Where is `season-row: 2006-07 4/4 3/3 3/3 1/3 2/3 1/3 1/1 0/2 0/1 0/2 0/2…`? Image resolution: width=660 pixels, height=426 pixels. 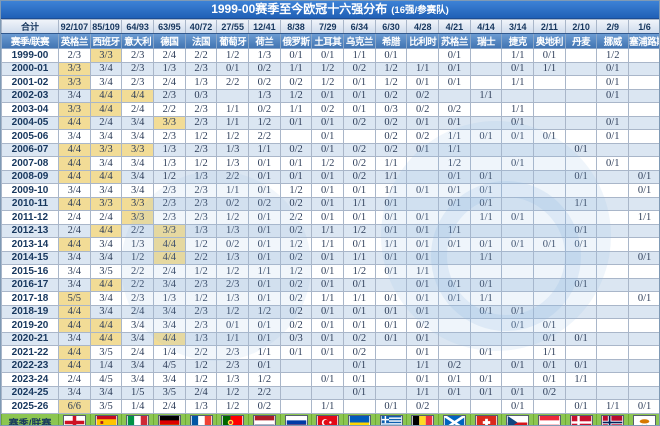
season-row: 2006-07 4/4 3/3 3/3 1/3 2/3 1/3 1/1 0/2 0/1 0/2 0/2… is located at coordinates (330, 149).